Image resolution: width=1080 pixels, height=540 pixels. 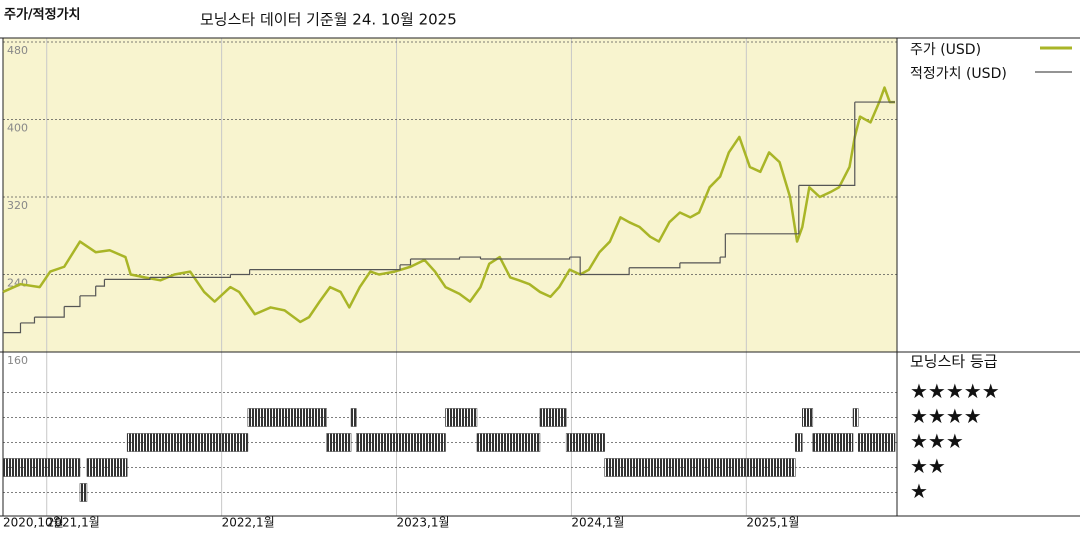 What do you see at coordinates (958, 74) in the screenshot?
I see `legend-label: 적정가치 (USD)` at bounding box center [958, 74].